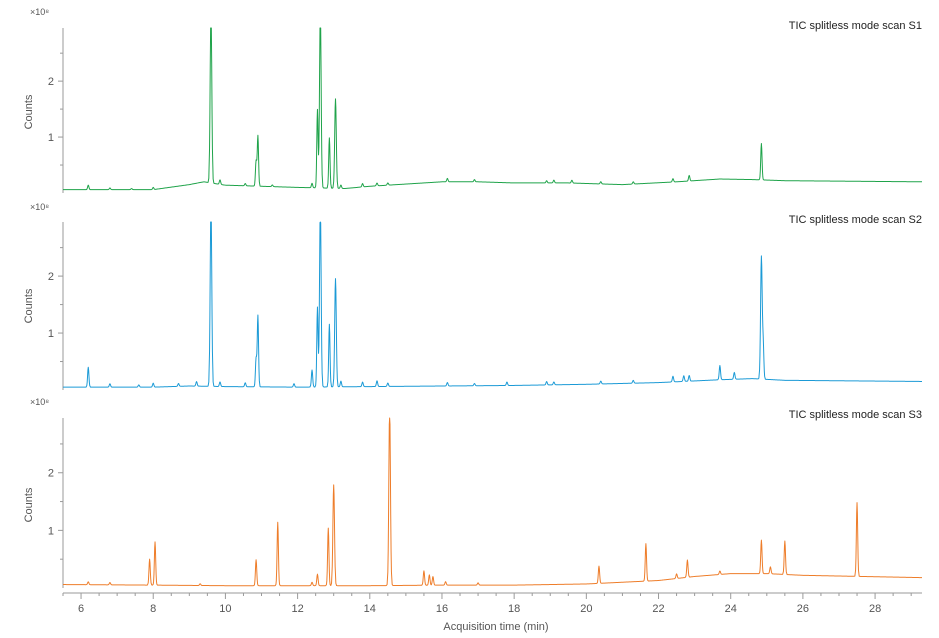  What do you see at coordinates (875, 609) in the screenshot?
I see `x-tick-label: 28` at bounding box center [875, 609].